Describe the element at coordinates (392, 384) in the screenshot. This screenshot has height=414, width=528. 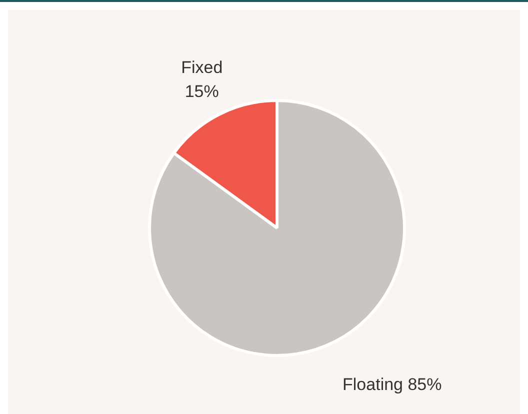
I see `slice-label: Floating 85%` at that location.